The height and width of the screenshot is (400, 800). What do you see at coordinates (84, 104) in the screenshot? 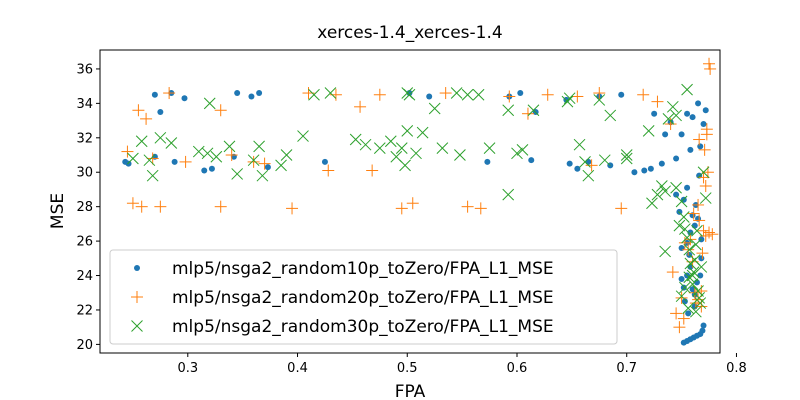
I see `y-tick-label: 34` at bounding box center [84, 104].